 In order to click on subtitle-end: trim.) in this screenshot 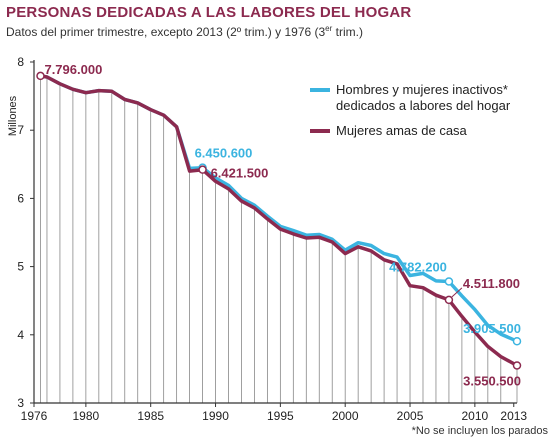, I will do `click(347, 32)`.